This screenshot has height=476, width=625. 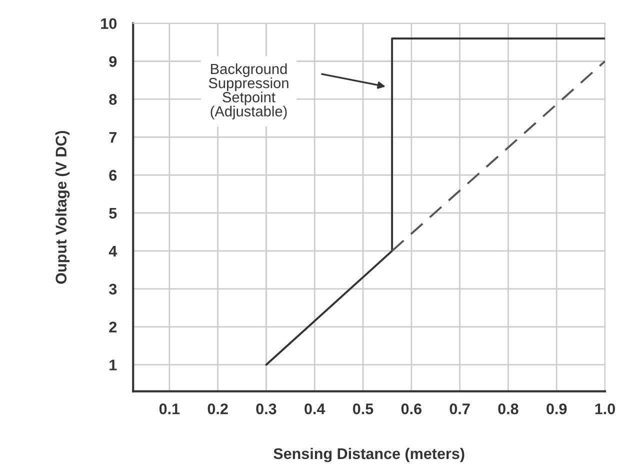 What do you see at coordinates (460, 408) in the screenshot?
I see `x-tick-label: 0.7` at bounding box center [460, 408].